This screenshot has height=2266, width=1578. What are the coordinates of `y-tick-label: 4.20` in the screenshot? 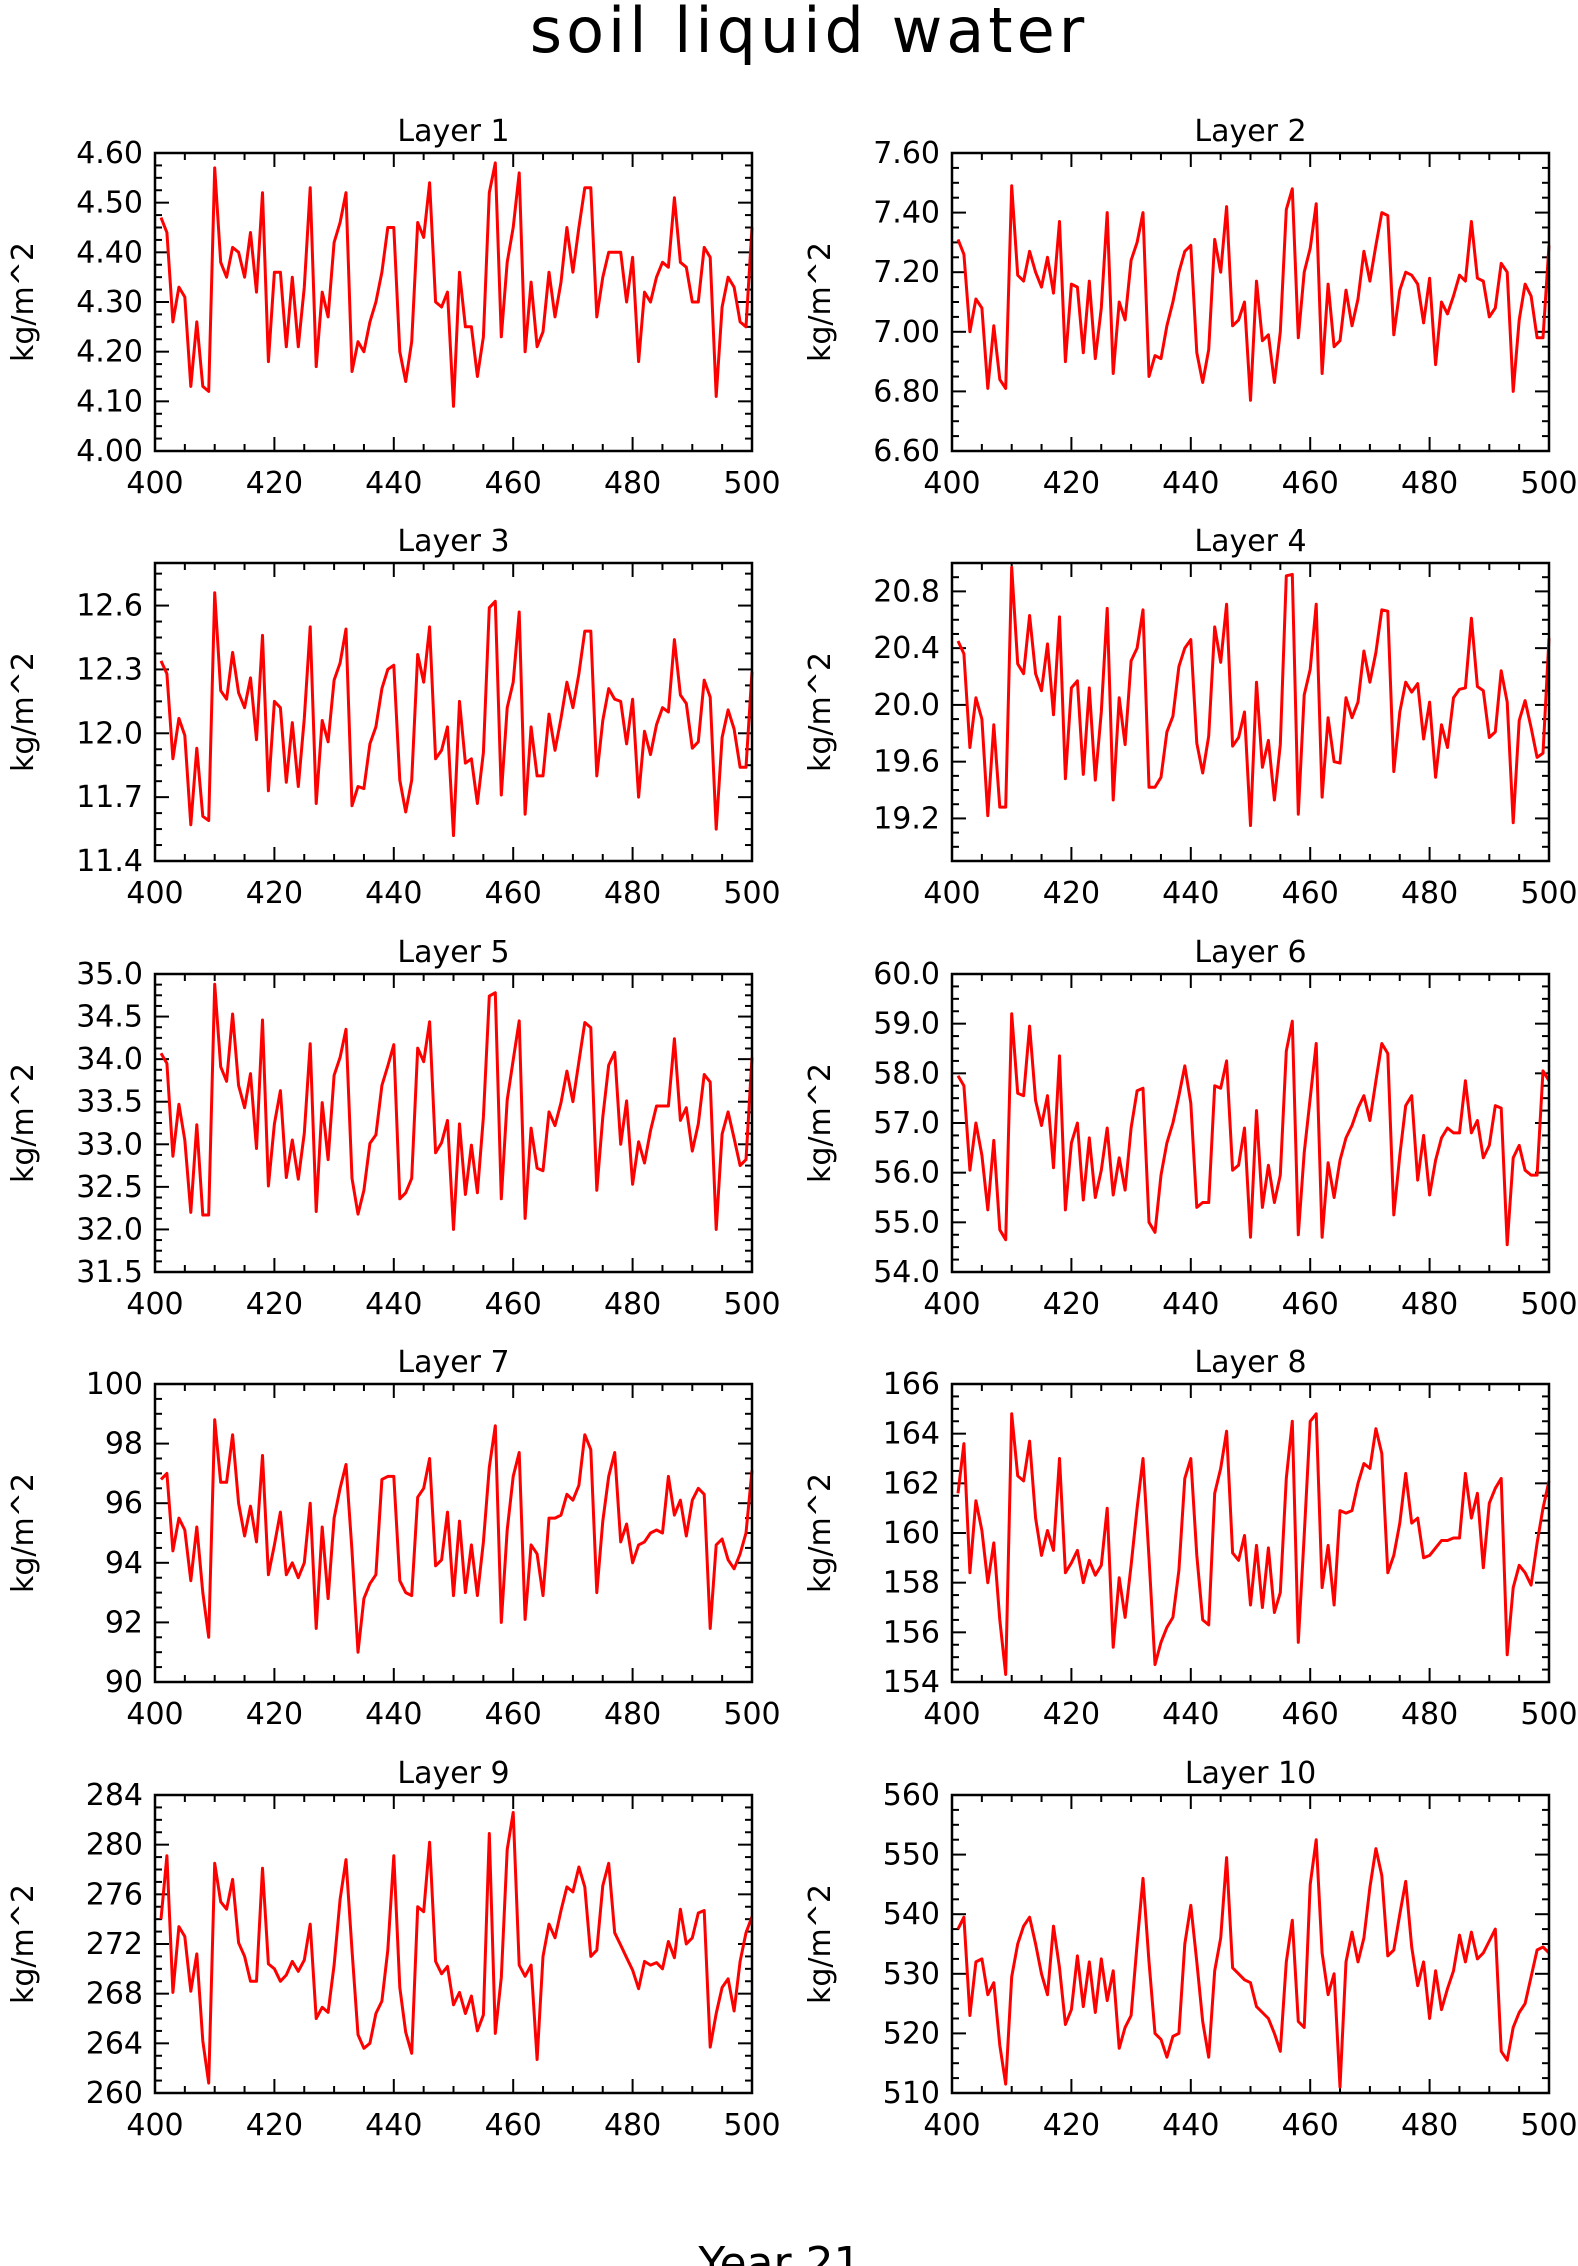 It's located at (109, 352).